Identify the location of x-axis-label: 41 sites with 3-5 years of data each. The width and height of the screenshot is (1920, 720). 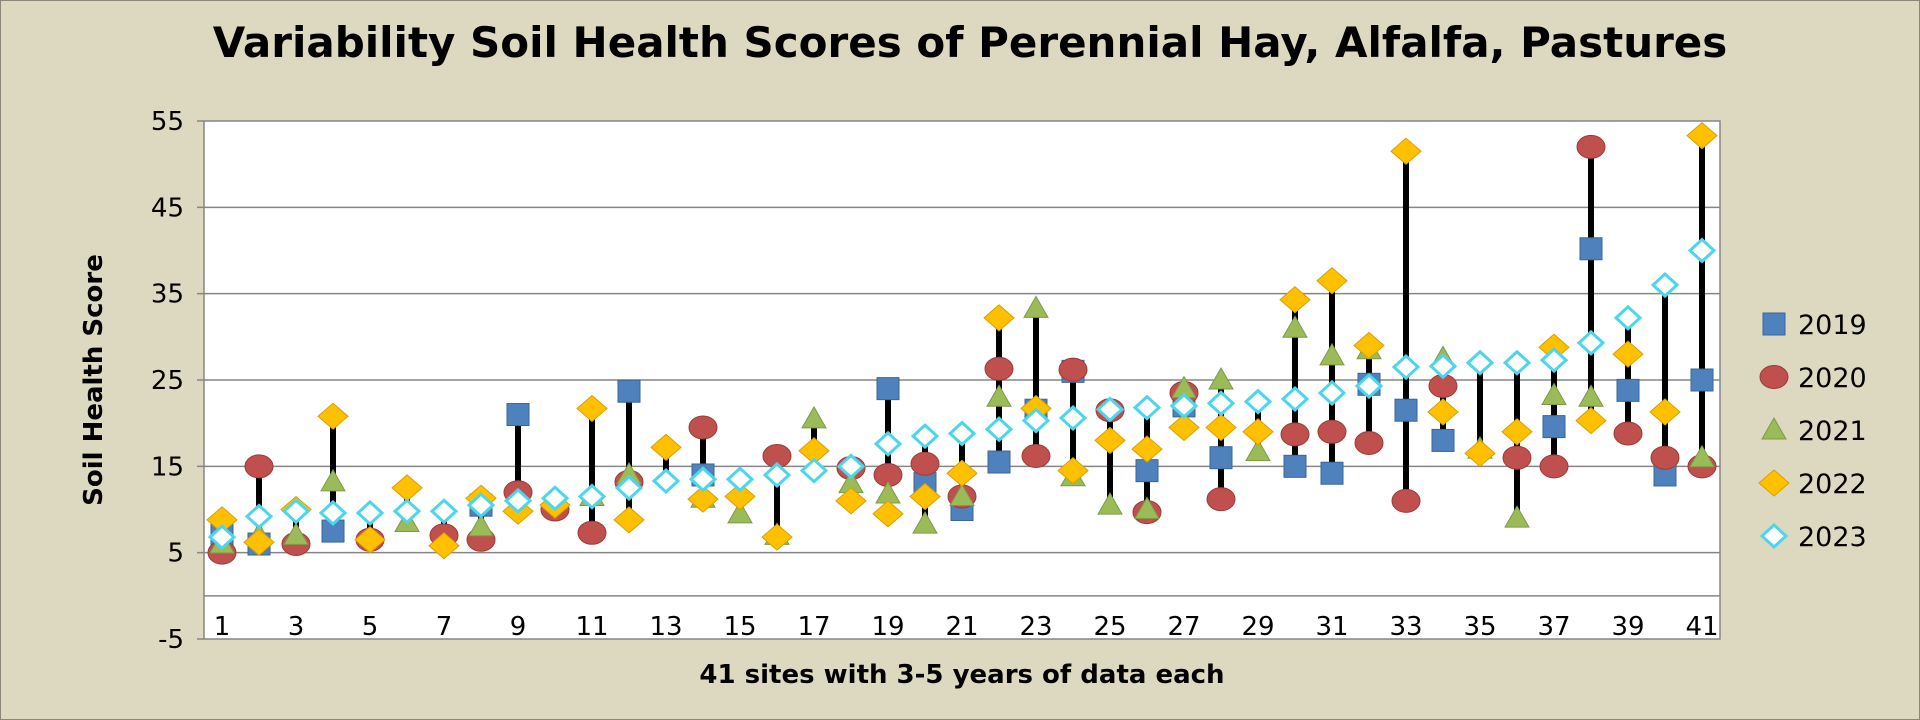
(962, 675).